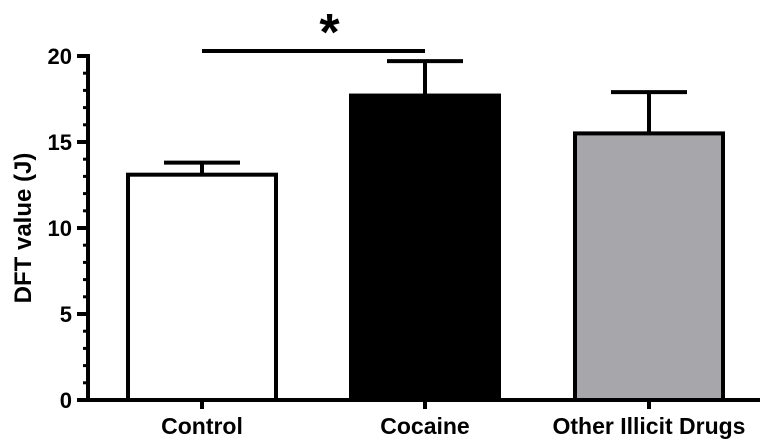 The width and height of the screenshot is (774, 445). What do you see at coordinates (649, 426) in the screenshot?
I see `x-category-label: Other Illicit Drugs` at bounding box center [649, 426].